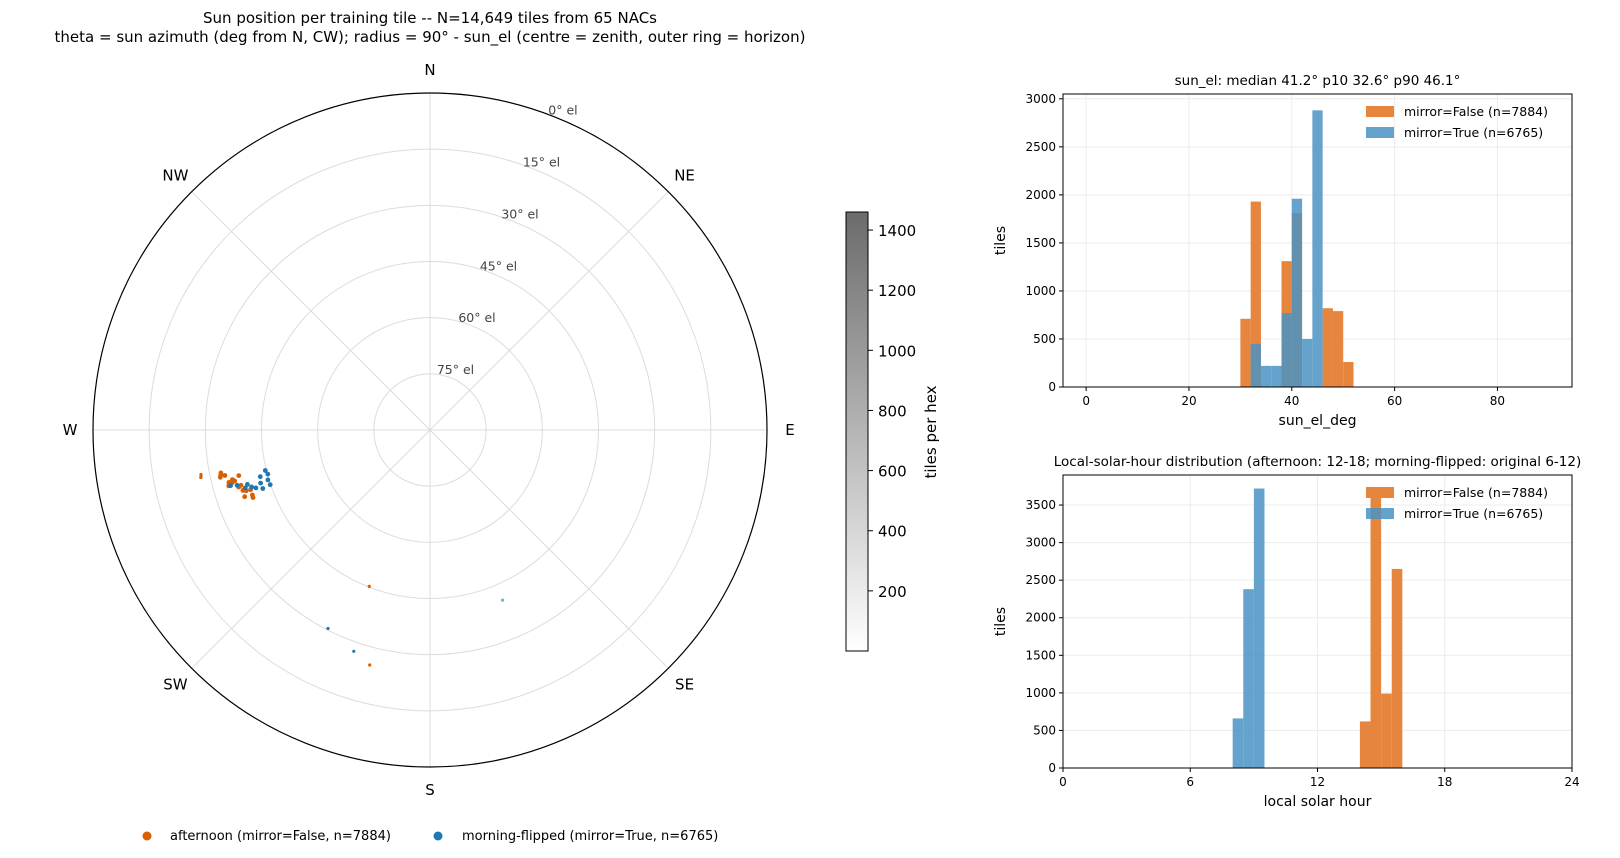  What do you see at coordinates (892, 532) in the screenshot?
I see `colorbar-tick-400: 400` at bounding box center [892, 532].